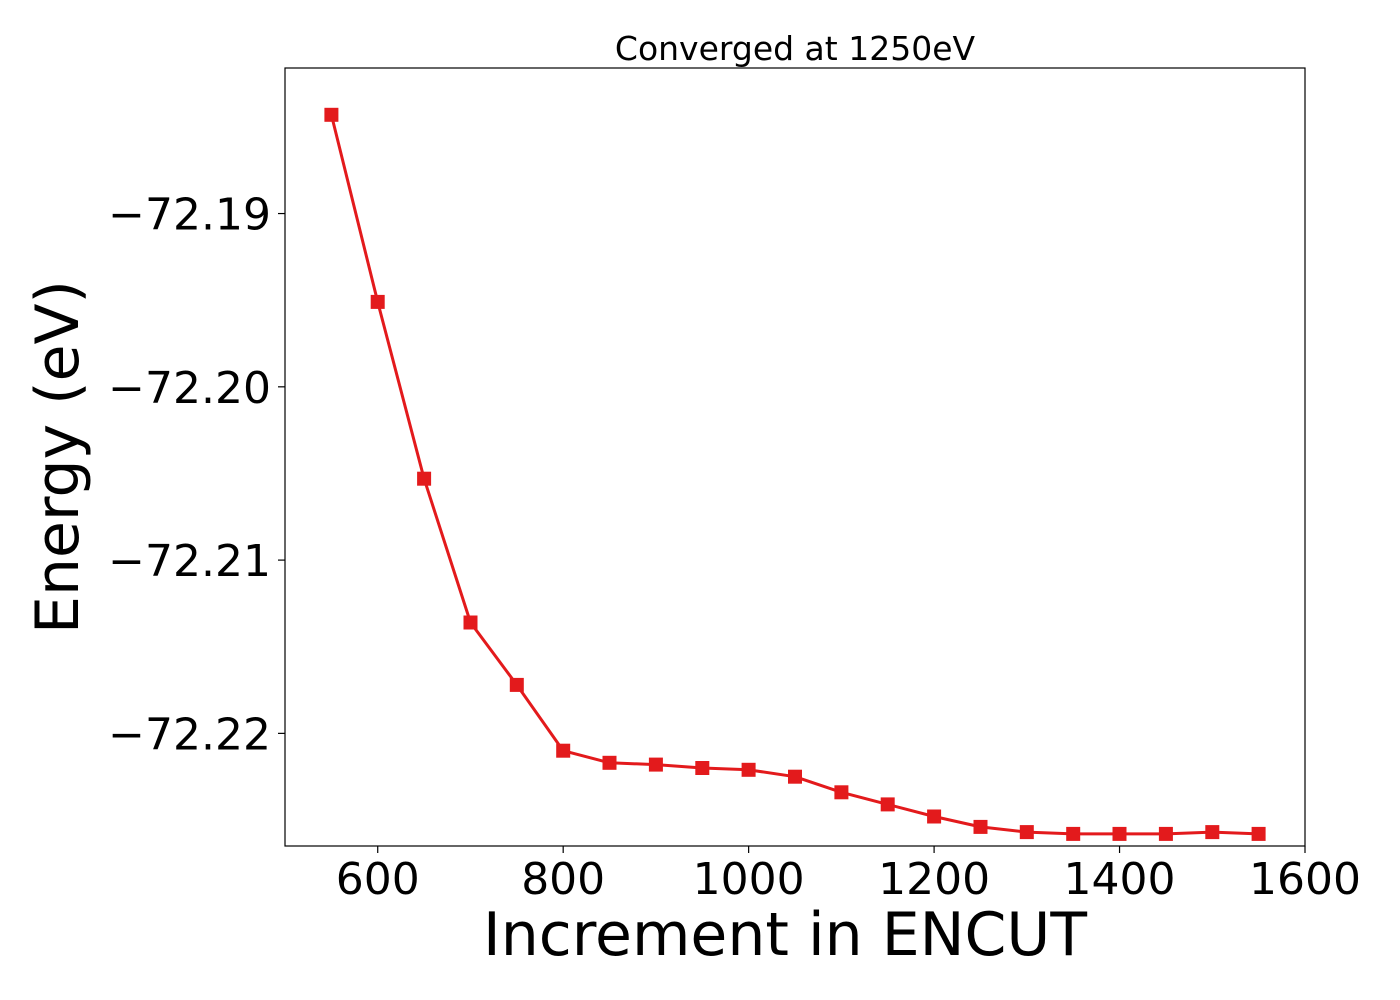 The image size is (1400, 1000). Describe the element at coordinates (795, 48) in the screenshot. I see `chart-title: Converged at 1250eV` at that location.